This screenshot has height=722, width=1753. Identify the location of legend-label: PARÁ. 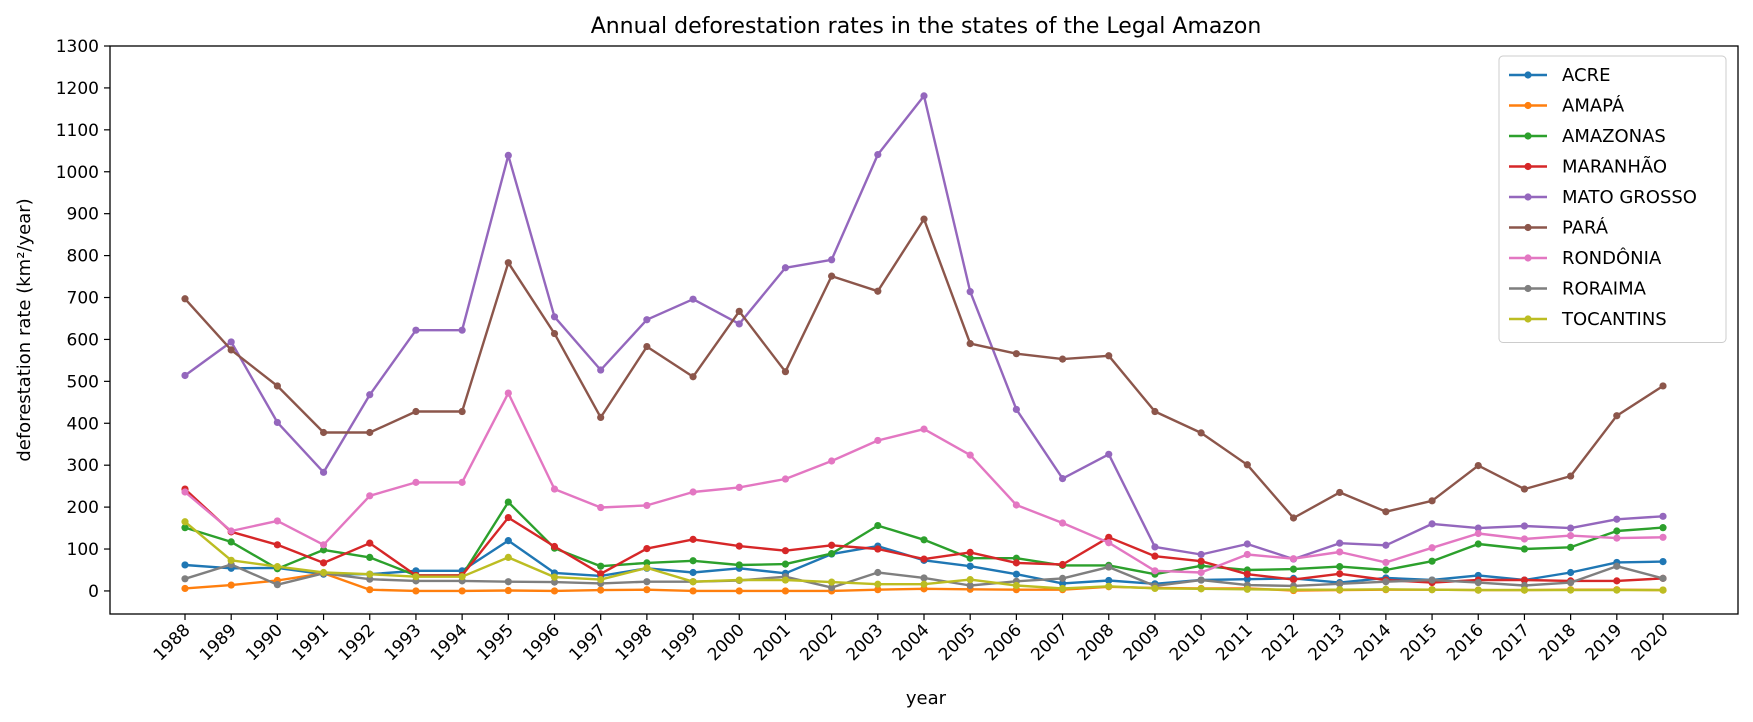
(1585, 228).